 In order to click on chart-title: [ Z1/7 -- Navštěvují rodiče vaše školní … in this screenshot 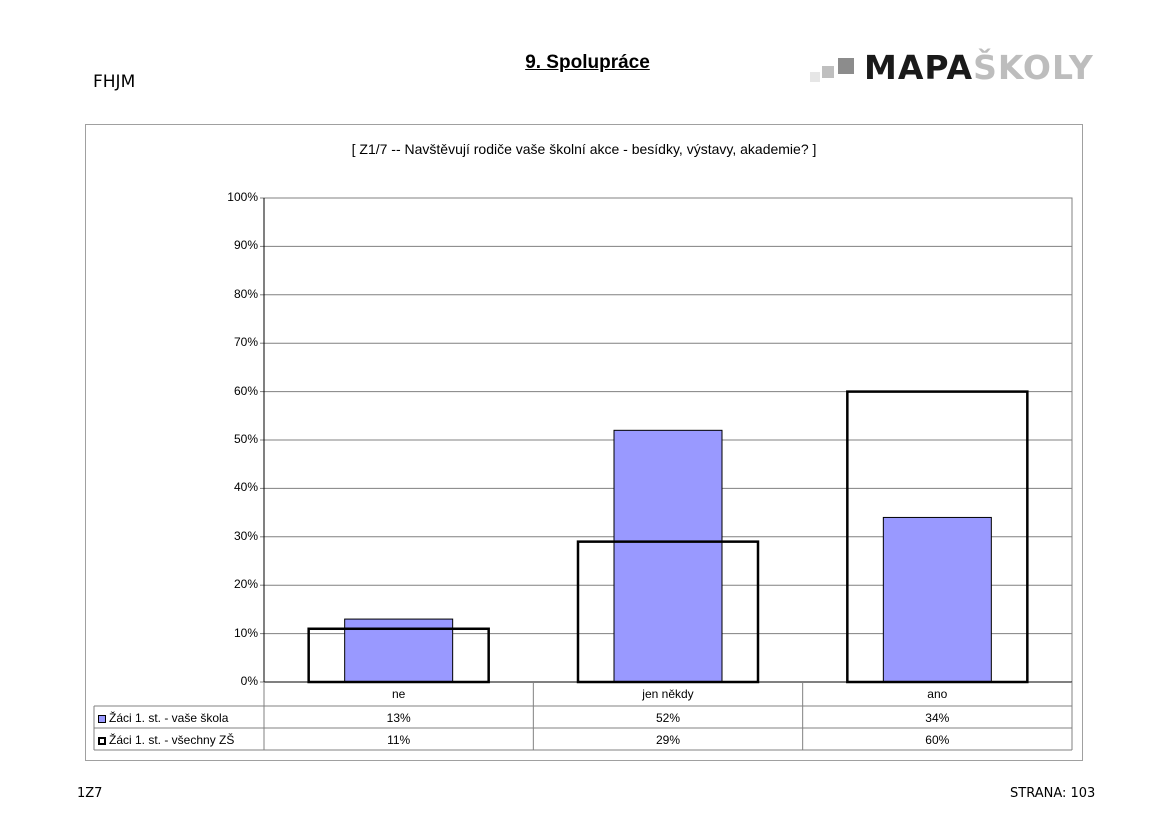, I will do `click(584, 149)`.